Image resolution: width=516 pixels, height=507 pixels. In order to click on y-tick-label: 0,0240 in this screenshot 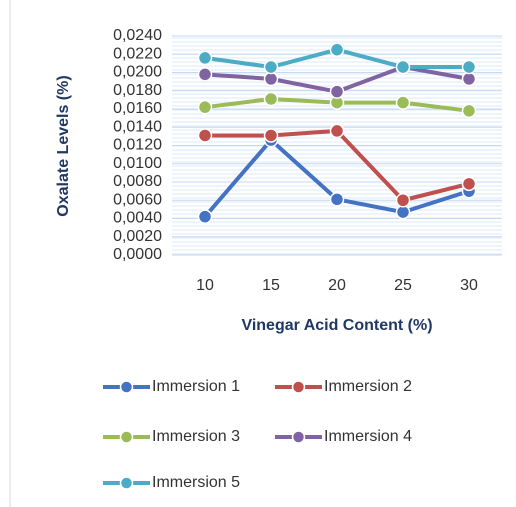, I will do `click(137, 35)`.